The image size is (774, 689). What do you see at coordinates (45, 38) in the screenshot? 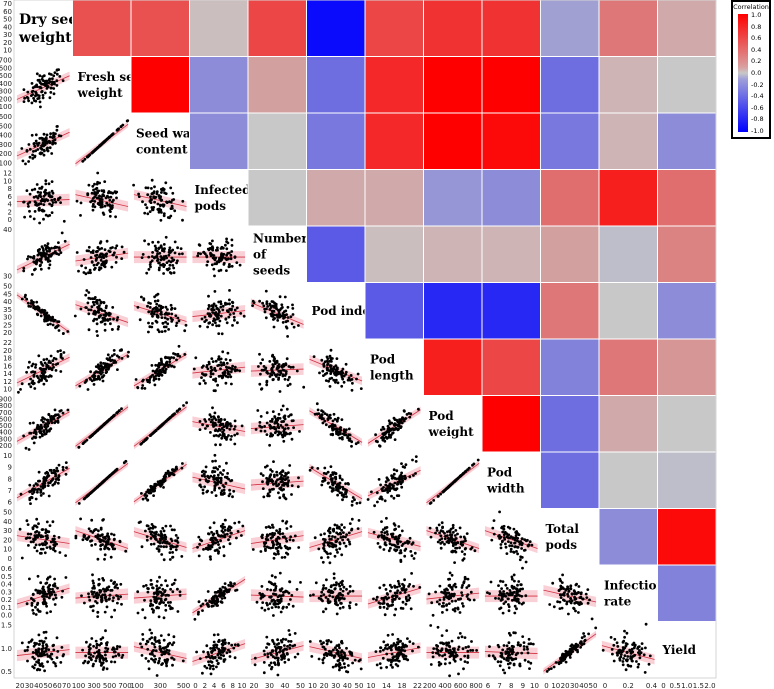
I see `diagonal-label: weight` at bounding box center [45, 38].